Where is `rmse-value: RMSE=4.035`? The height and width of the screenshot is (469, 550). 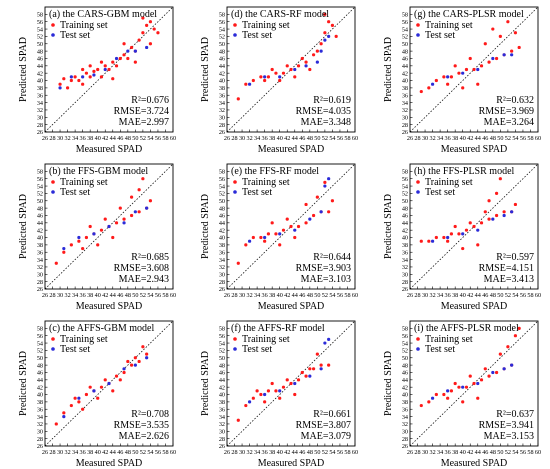
rmse-value: RMSE=4.035 is located at coordinates (323, 111).